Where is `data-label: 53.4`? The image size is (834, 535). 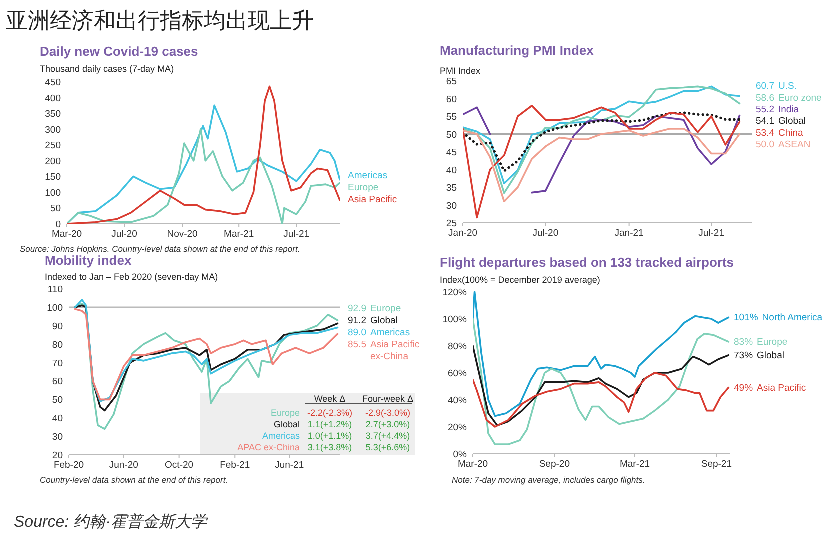 data-label: 53.4 is located at coordinates (765, 133).